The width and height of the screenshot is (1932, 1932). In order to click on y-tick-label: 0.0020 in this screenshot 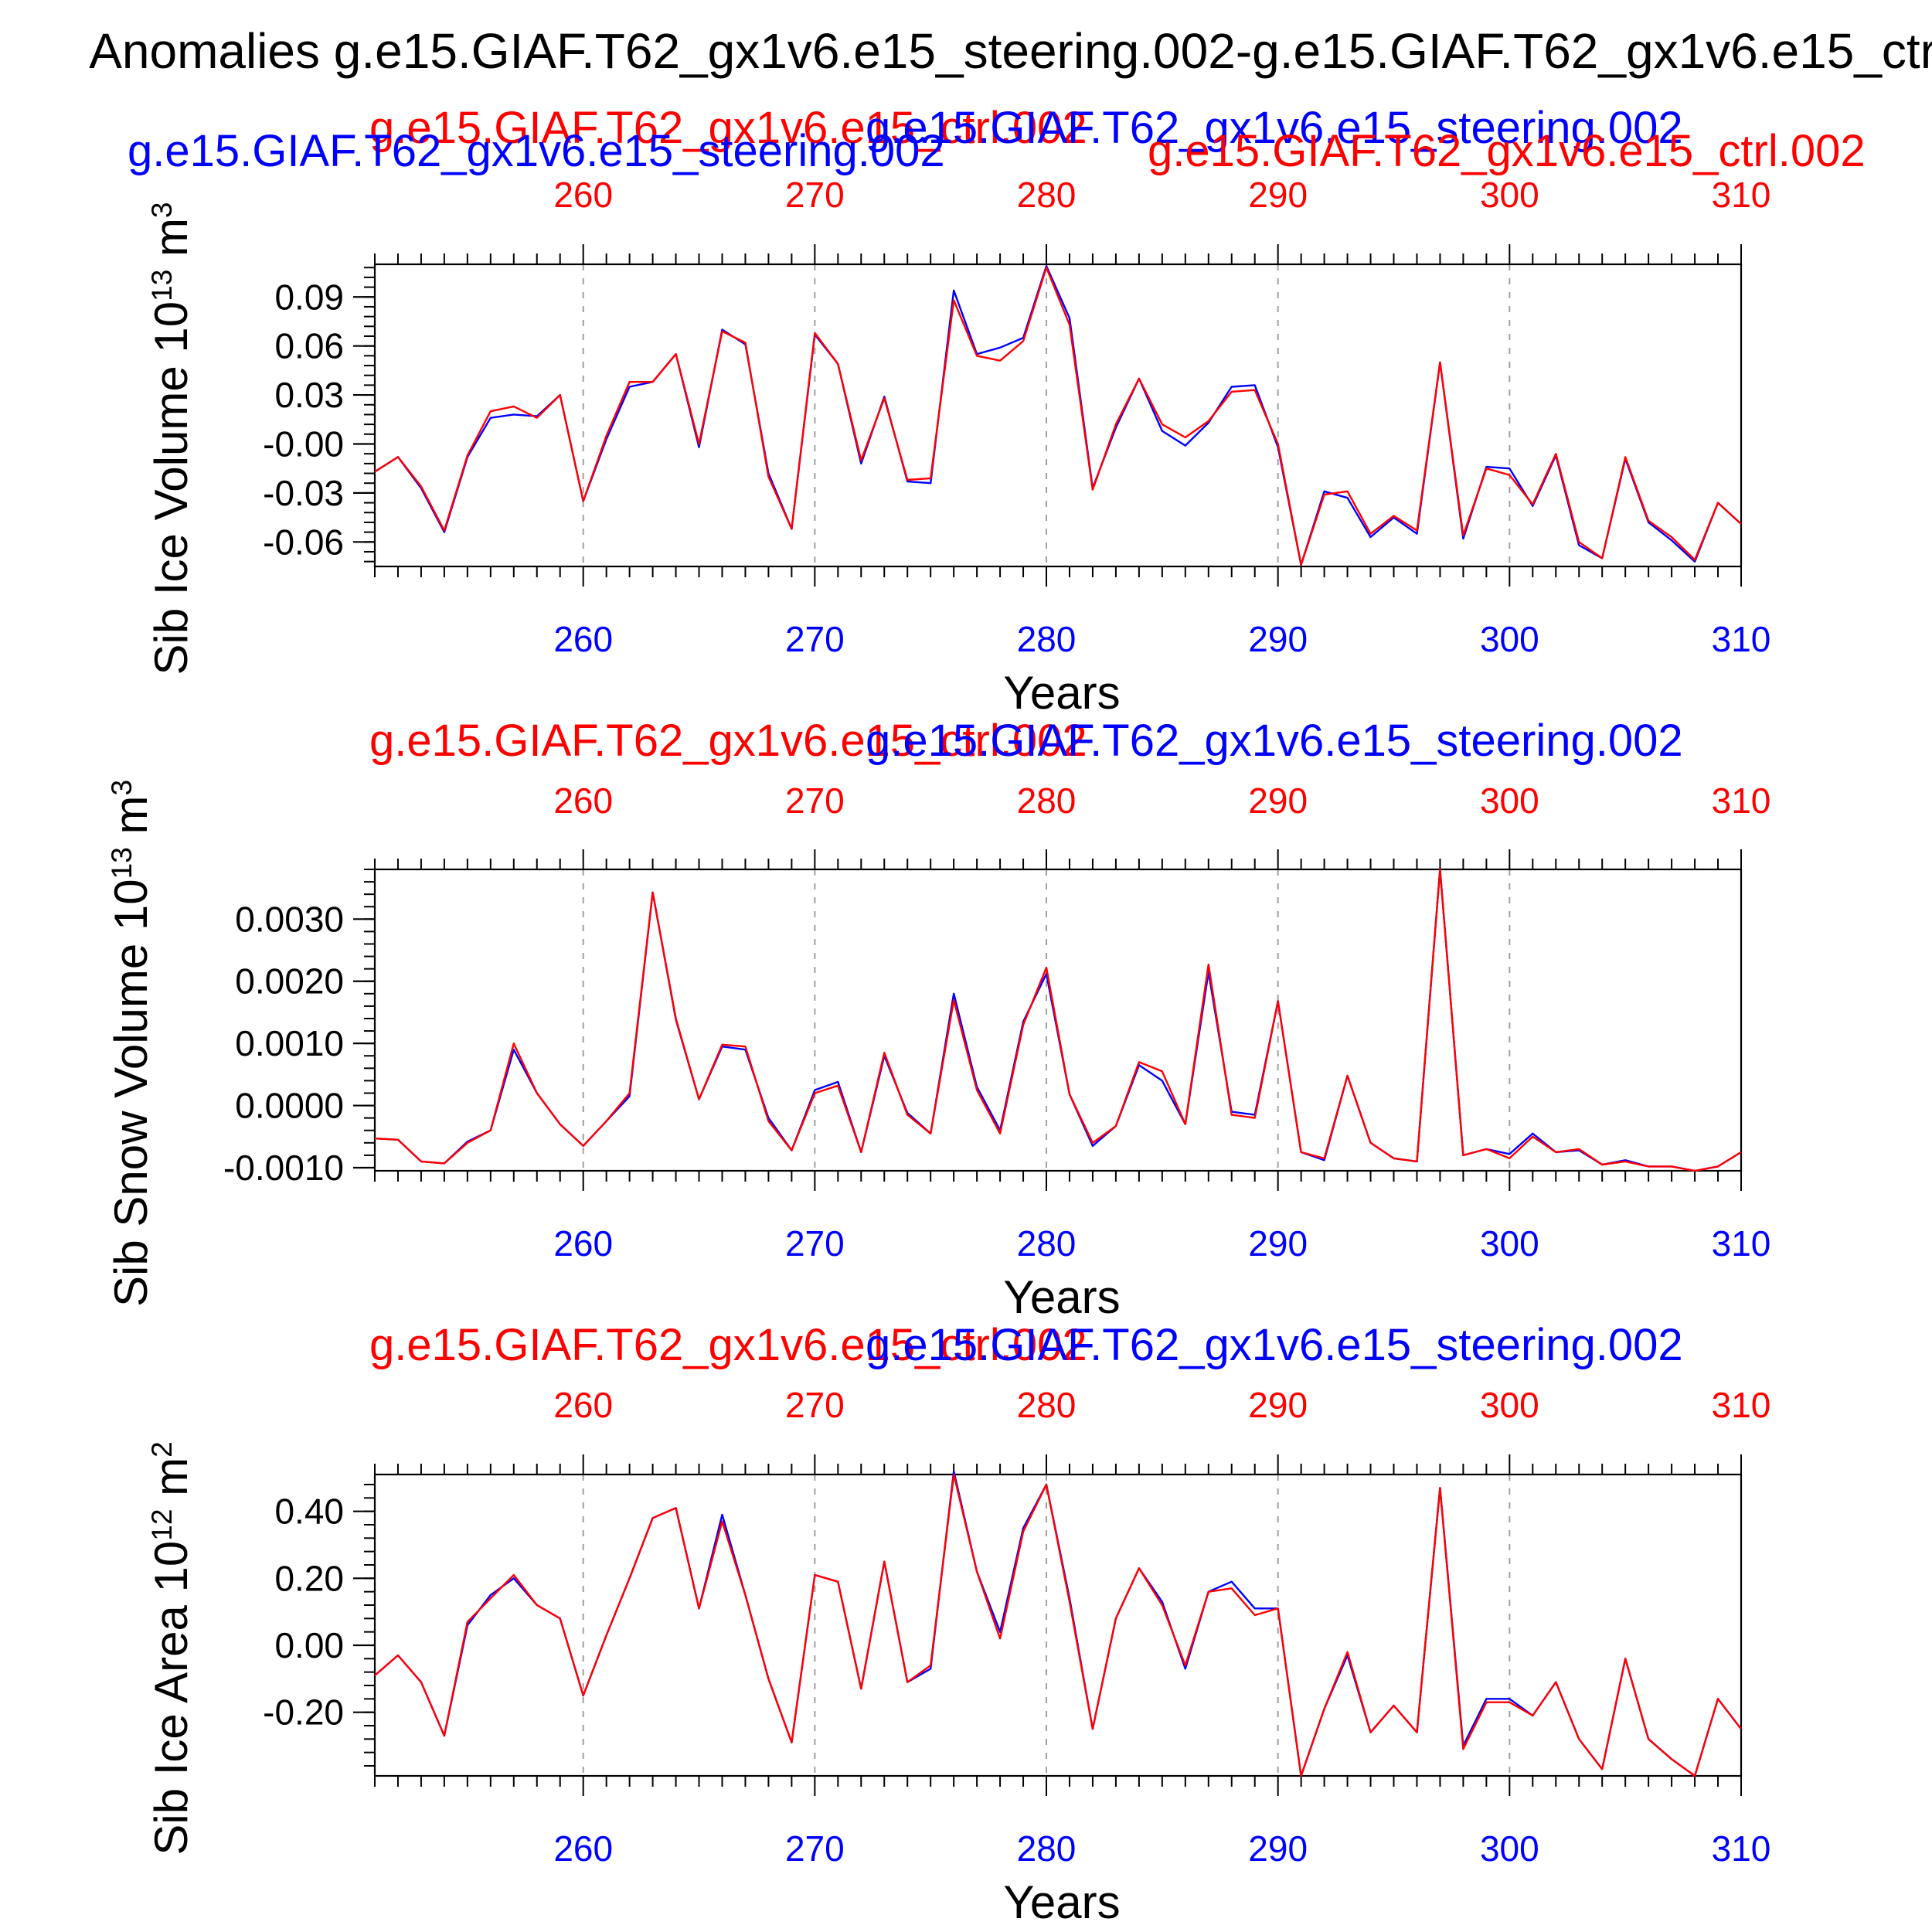, I will do `click(289, 982)`.